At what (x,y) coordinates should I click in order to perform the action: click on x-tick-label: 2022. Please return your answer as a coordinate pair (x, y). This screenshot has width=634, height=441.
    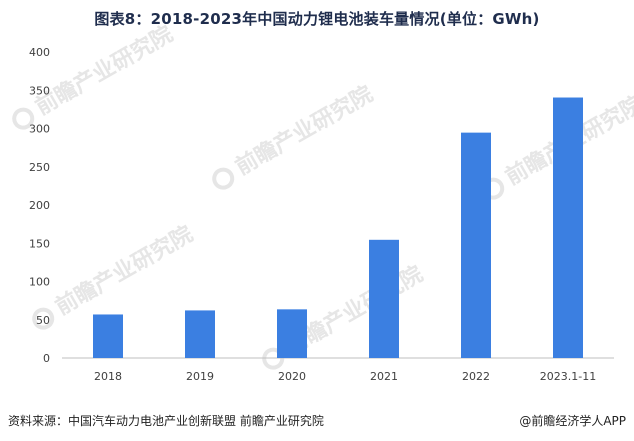
    Looking at the image, I should click on (476, 376).